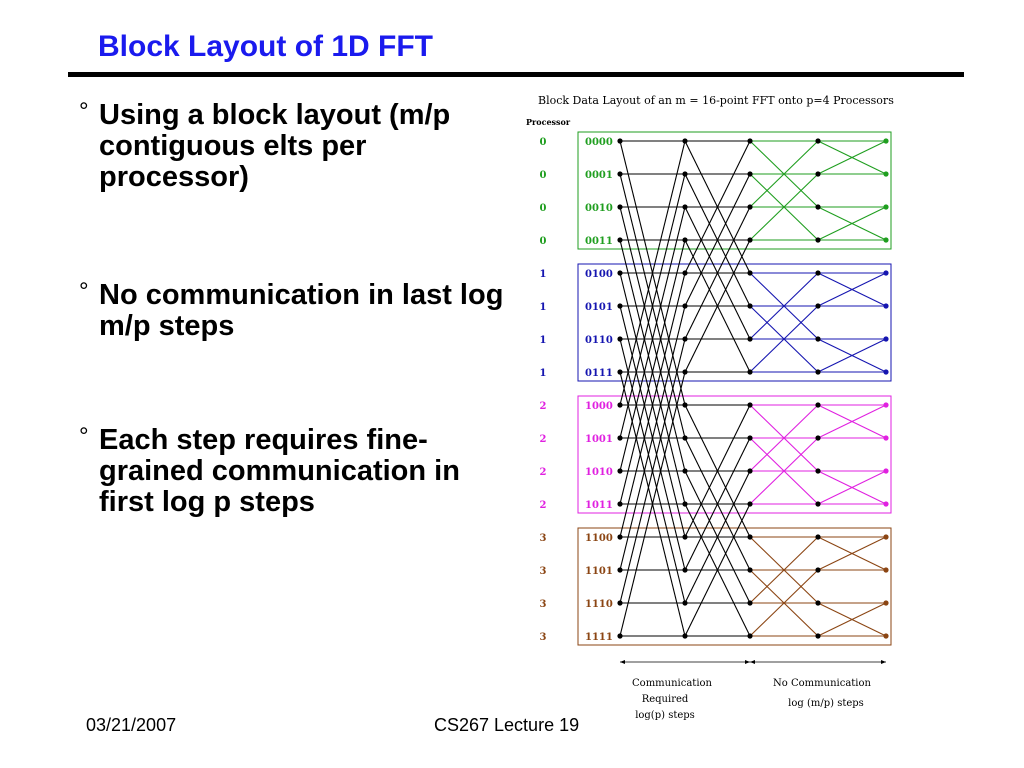 The width and height of the screenshot is (1024, 768). I want to click on element-index-label: 1000, so click(599, 406).